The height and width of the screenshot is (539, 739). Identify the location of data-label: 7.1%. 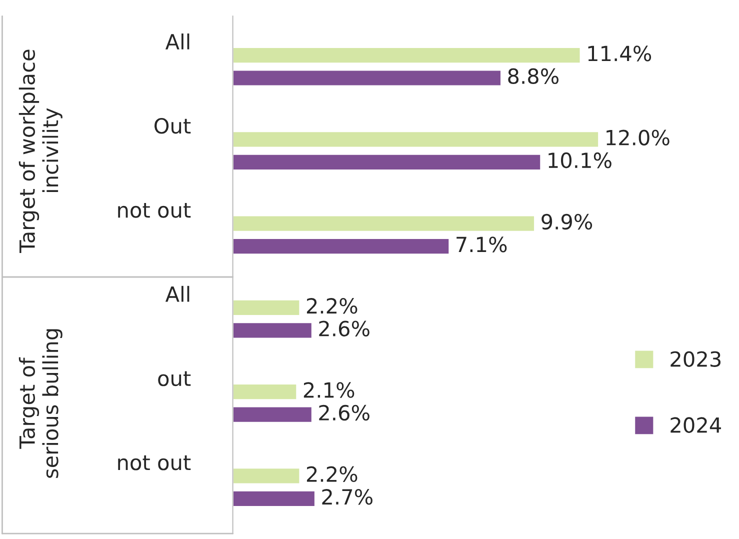
(481, 244).